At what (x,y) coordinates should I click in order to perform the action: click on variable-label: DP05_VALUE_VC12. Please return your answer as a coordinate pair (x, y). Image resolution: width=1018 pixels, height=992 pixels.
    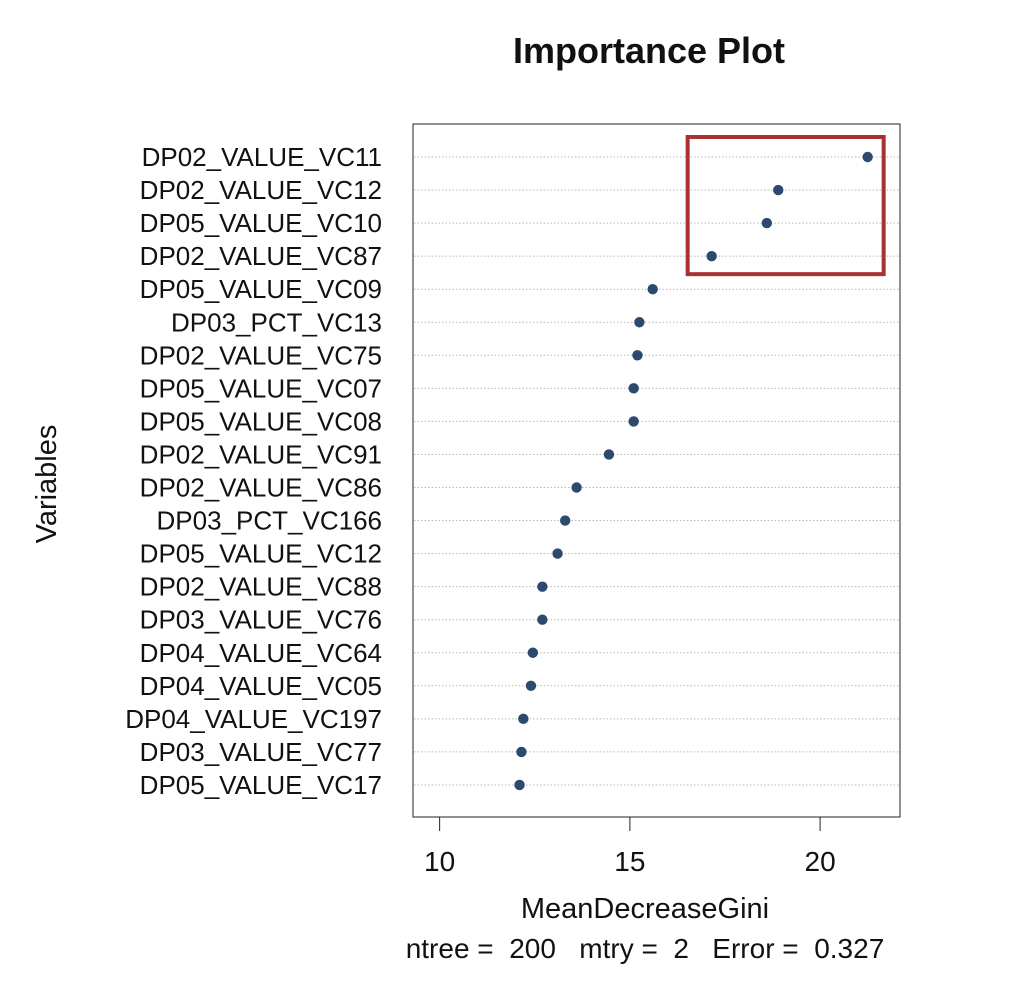
    Looking at the image, I should click on (261, 554).